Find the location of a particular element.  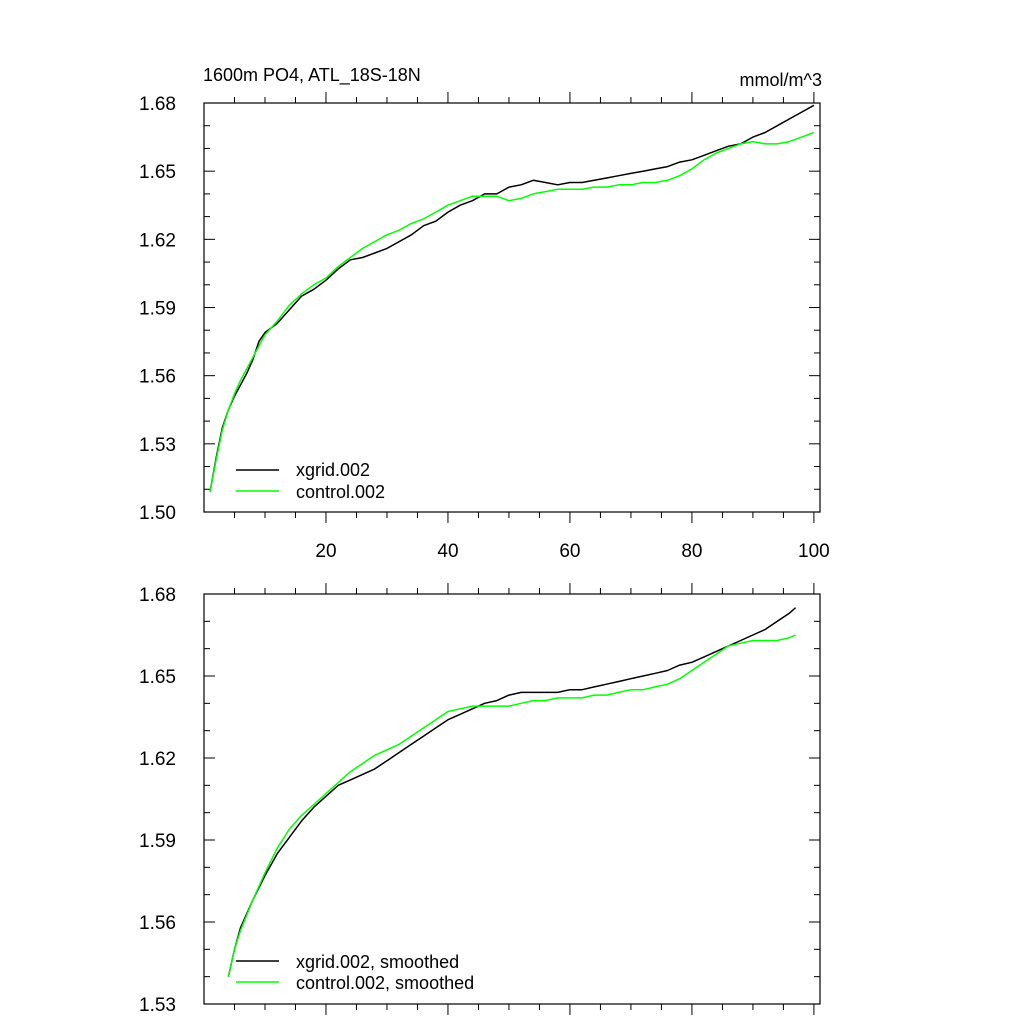

x-tick-label: 40 is located at coordinates (447, 551).